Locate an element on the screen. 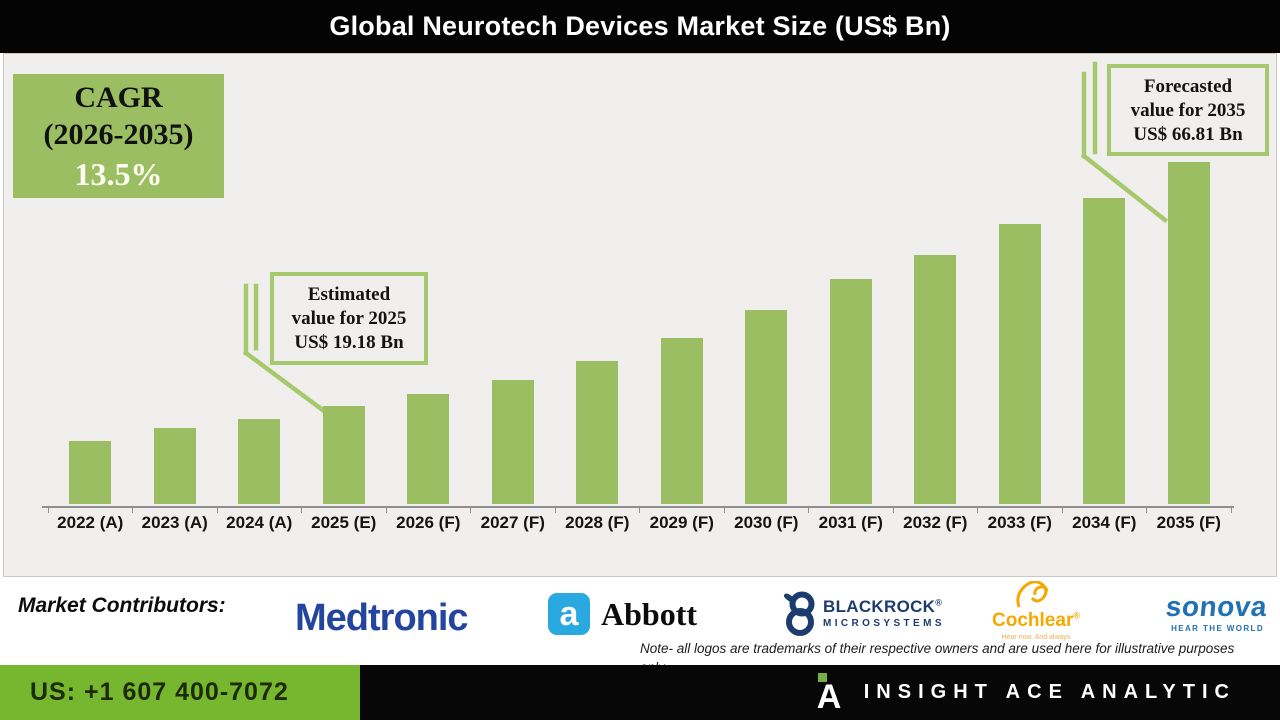 This screenshot has width=1280, height=720. blackrock-text: BLACKROCK® MICROSYSTEMS is located at coordinates (884, 613).